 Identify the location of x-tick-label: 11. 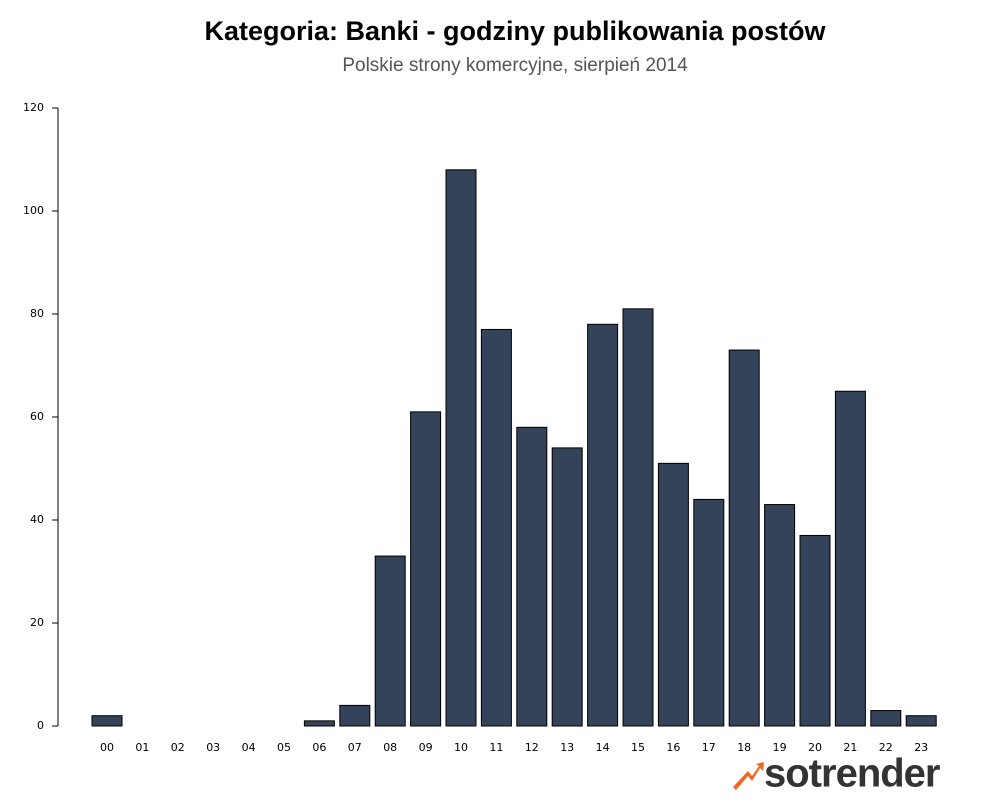
(496, 747).